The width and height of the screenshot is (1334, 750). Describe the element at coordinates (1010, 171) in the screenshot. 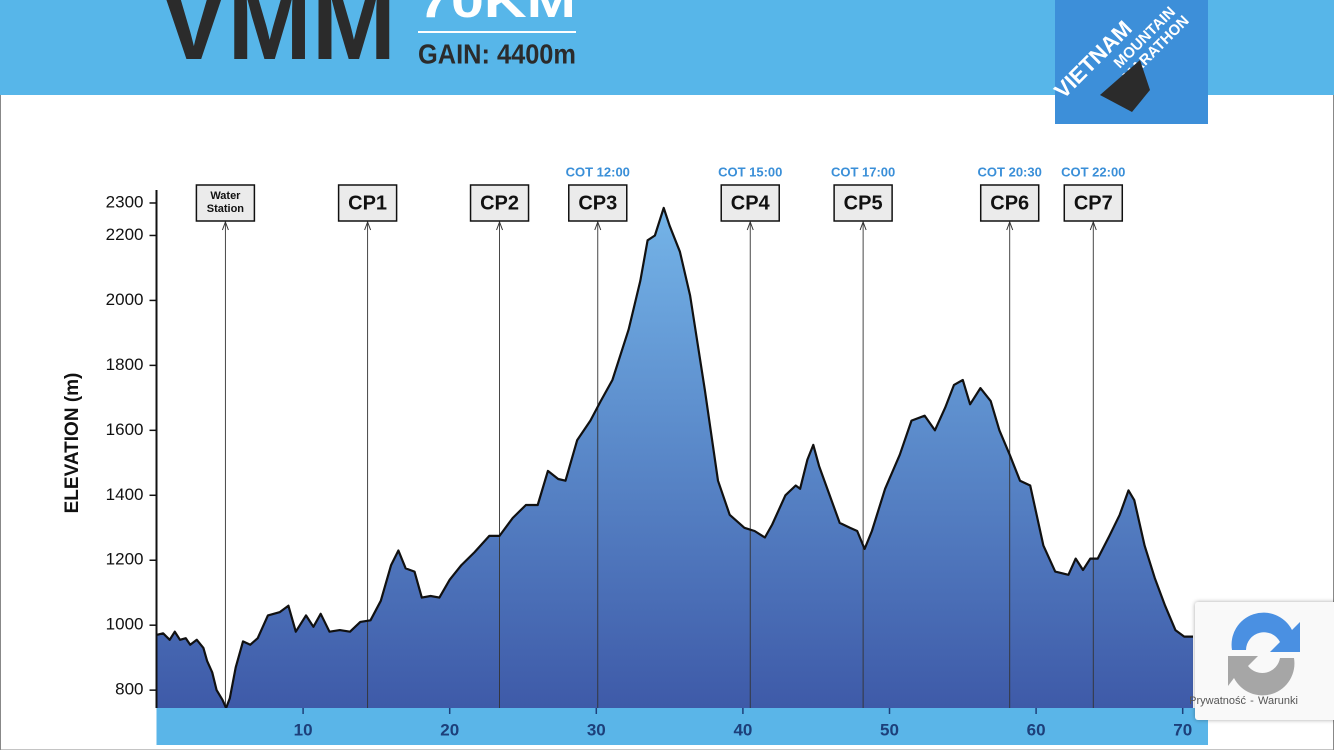

I see `cutoff-time: COT 20:30` at that location.